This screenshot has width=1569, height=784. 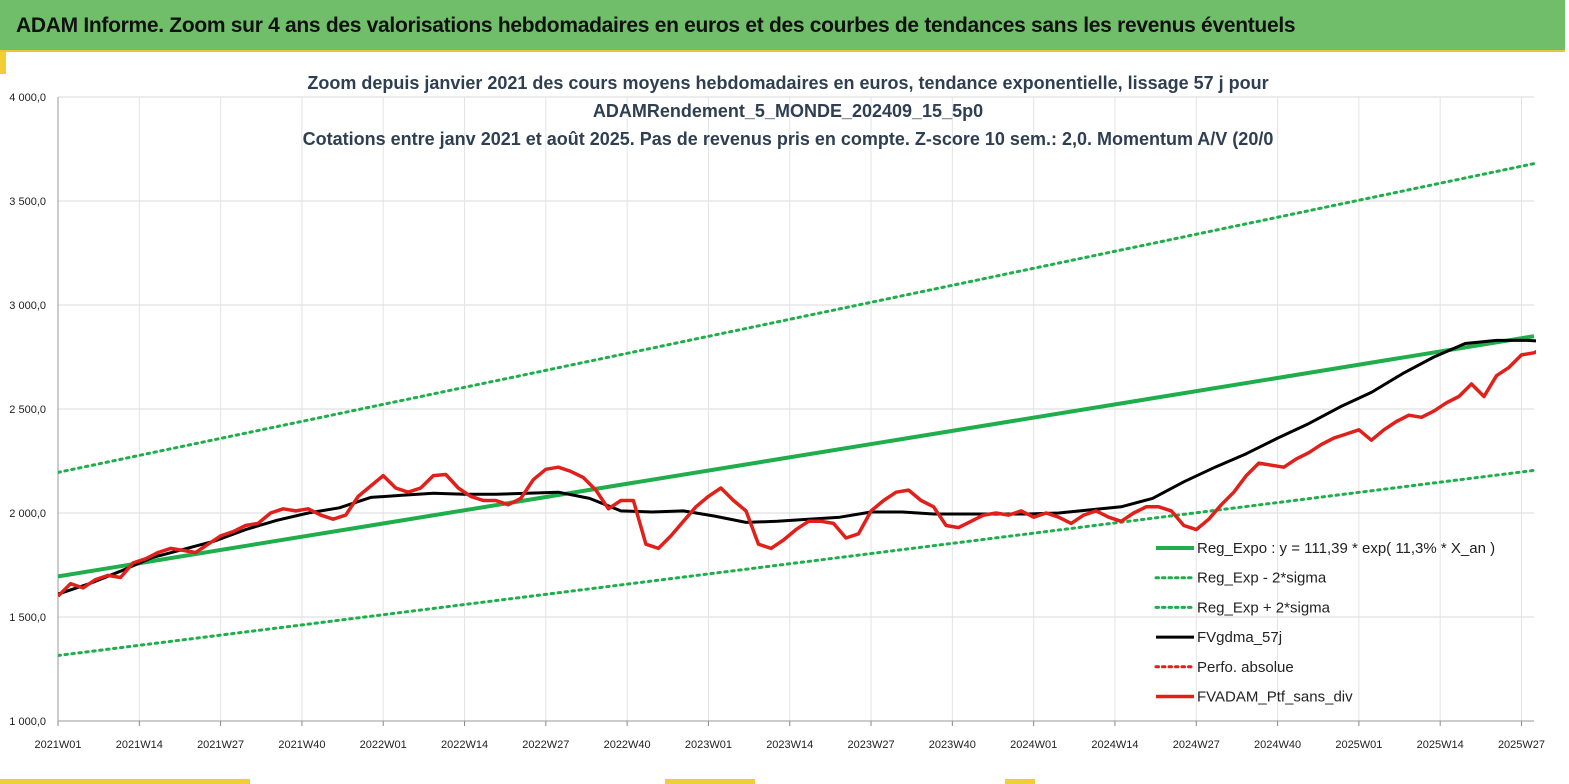 What do you see at coordinates (27, 722) in the screenshot?
I see `y-tick-label: 1 000,0` at bounding box center [27, 722].